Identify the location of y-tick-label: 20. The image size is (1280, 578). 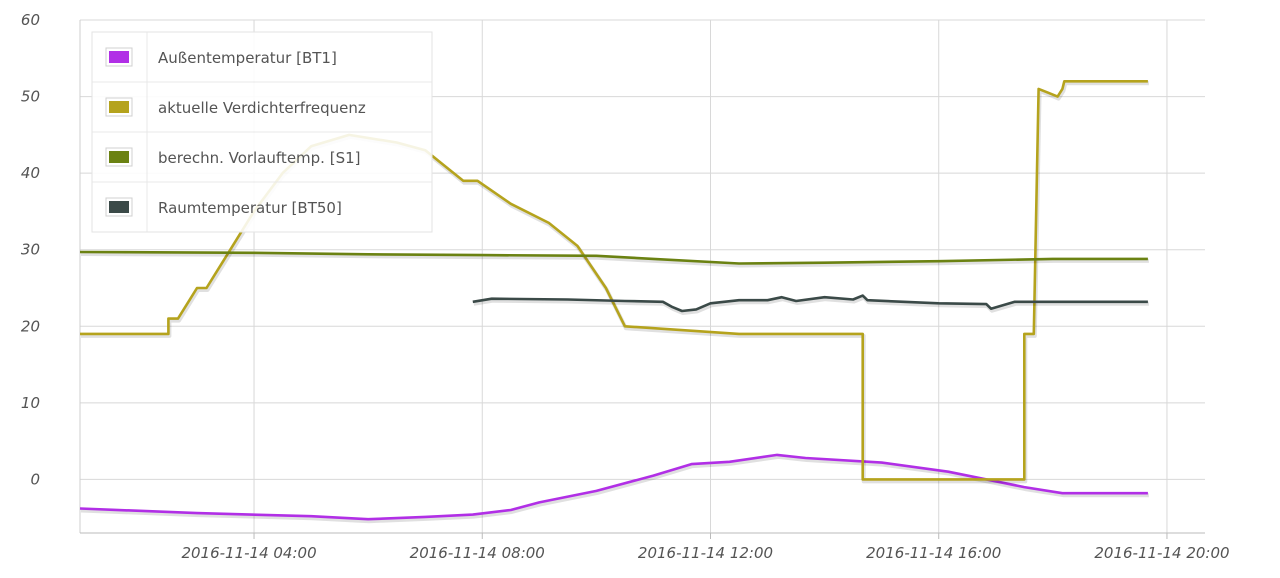
(30, 326).